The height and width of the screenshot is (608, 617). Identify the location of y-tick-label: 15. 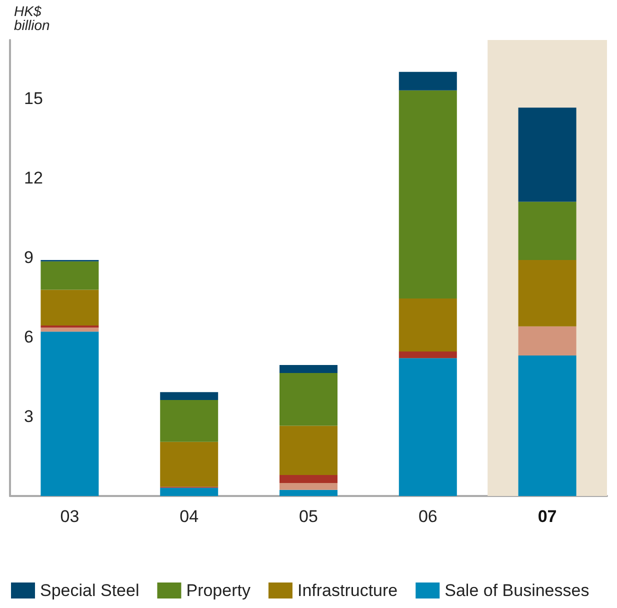
(33, 98).